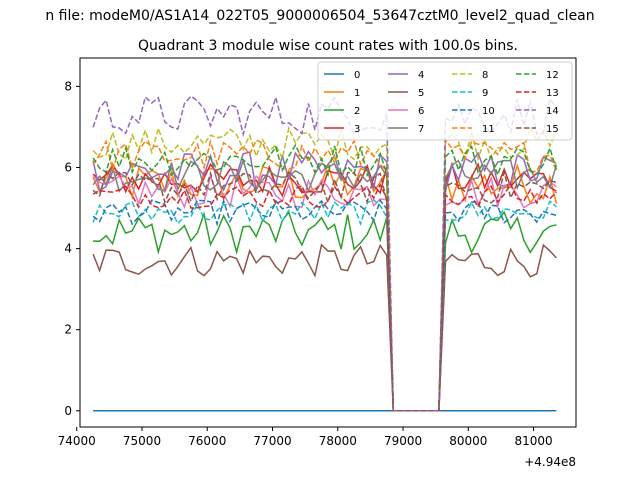 The width and height of the screenshot is (640, 480). Describe the element at coordinates (68, 249) in the screenshot. I see `y-tick-label: 4` at that location.